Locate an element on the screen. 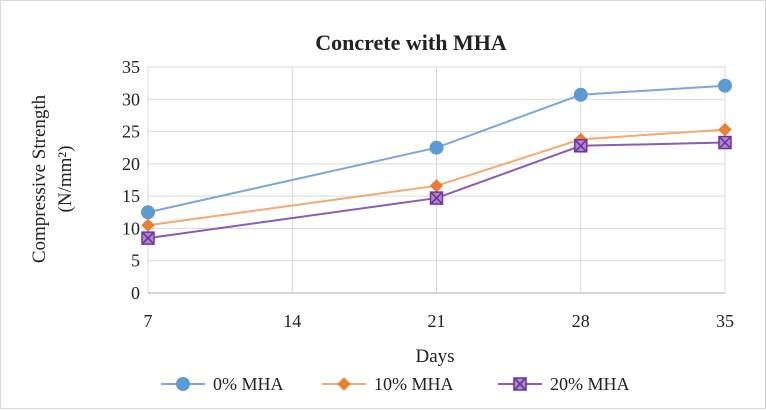  y-tick-label: 10 is located at coordinates (131, 228).